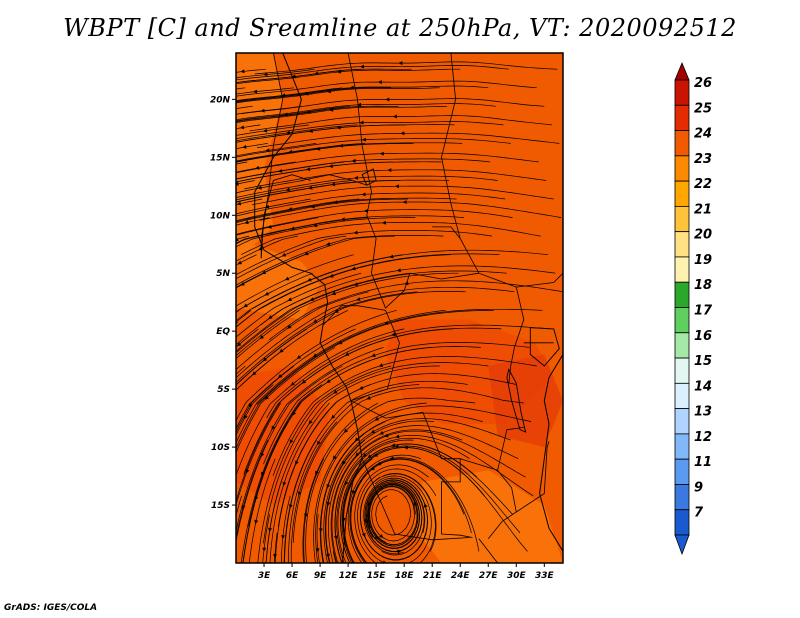 The width and height of the screenshot is (800, 618). I want to click on lat-axis: 20N 15N 10N 5N EQ 5S 10S 15S, so click(223, 303).